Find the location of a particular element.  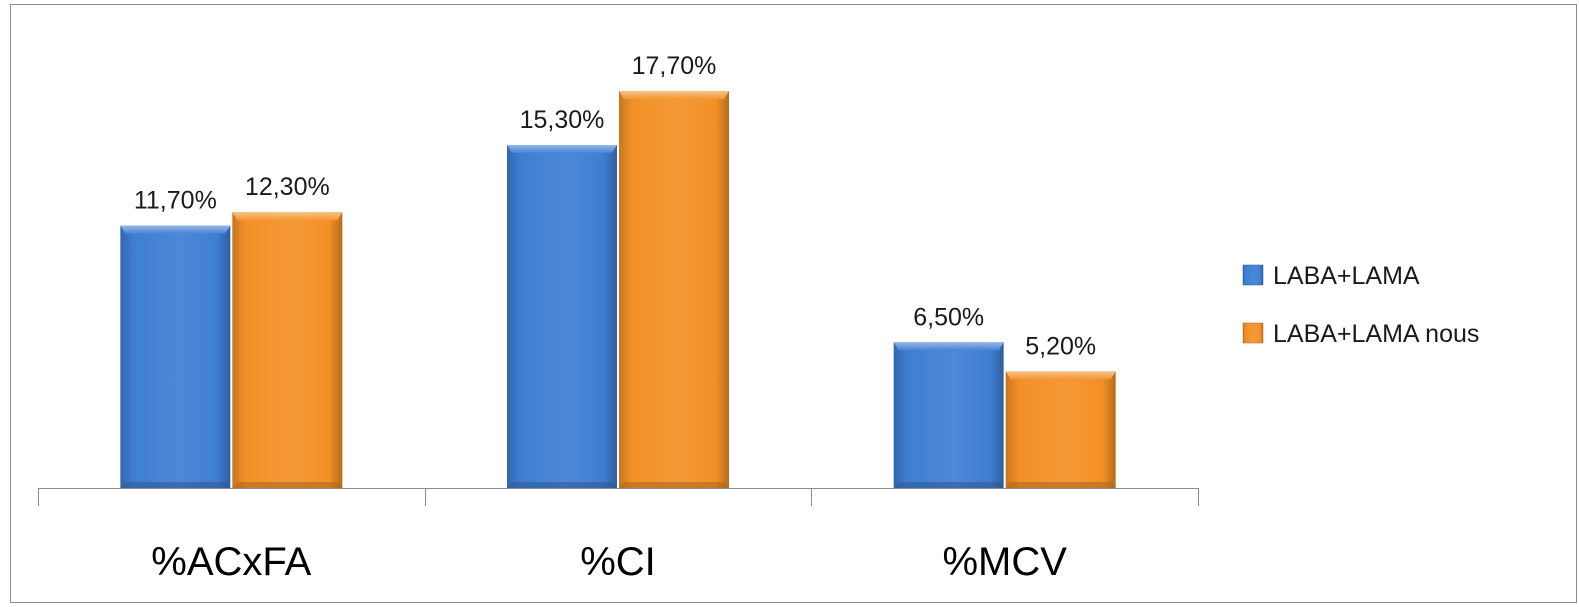

data-label: 15,30% is located at coordinates (562, 120).